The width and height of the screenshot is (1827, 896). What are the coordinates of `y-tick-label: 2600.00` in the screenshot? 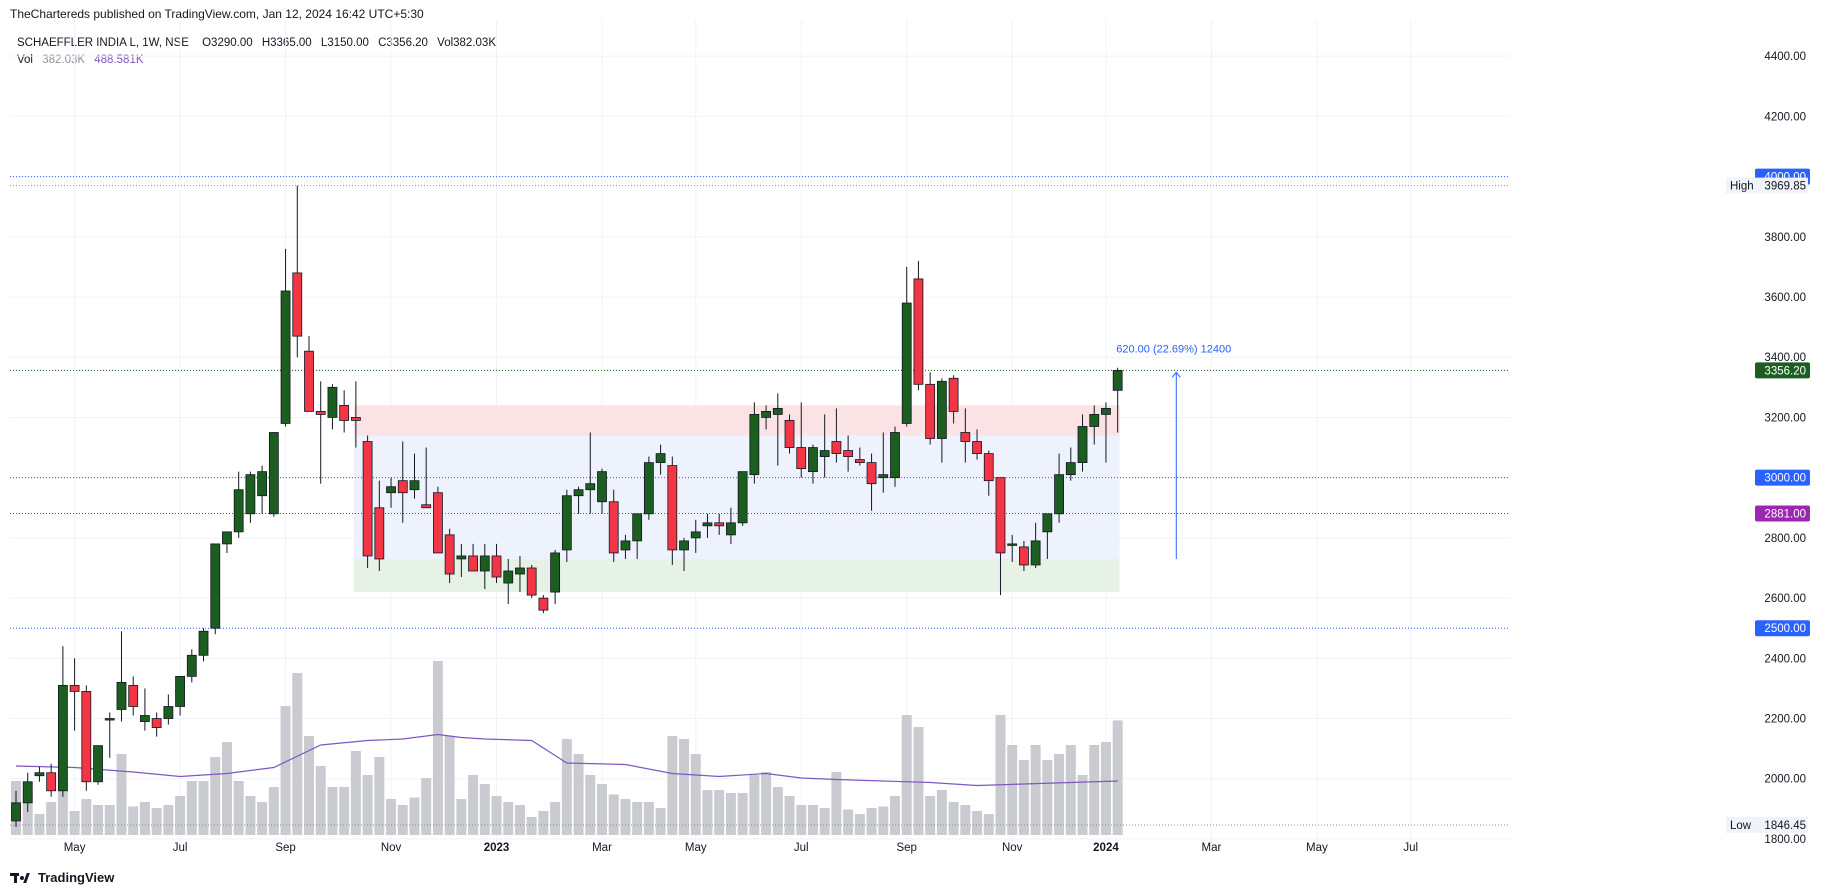 It's located at (1785, 599).